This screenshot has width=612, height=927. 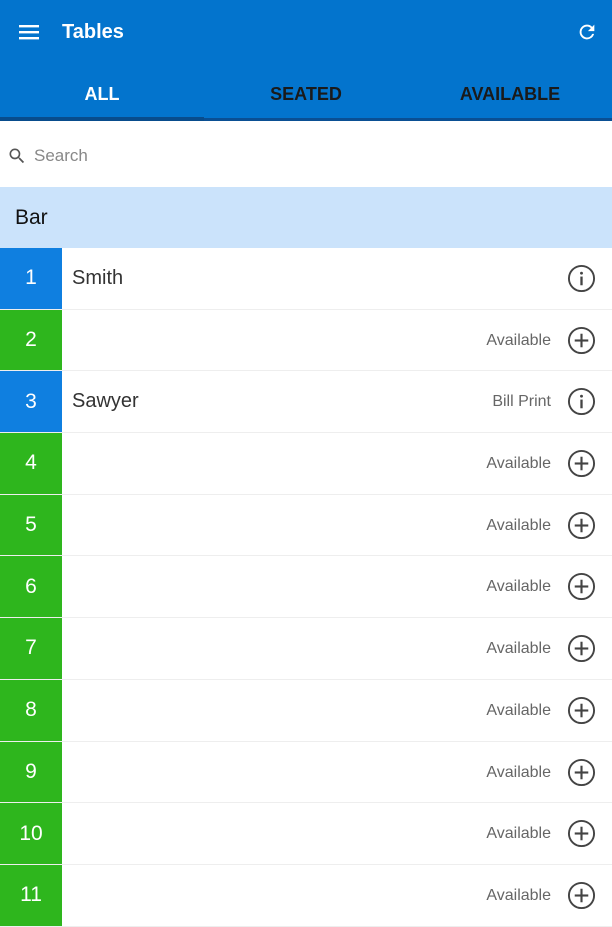 I want to click on section-label: Bar, so click(x=31, y=217).